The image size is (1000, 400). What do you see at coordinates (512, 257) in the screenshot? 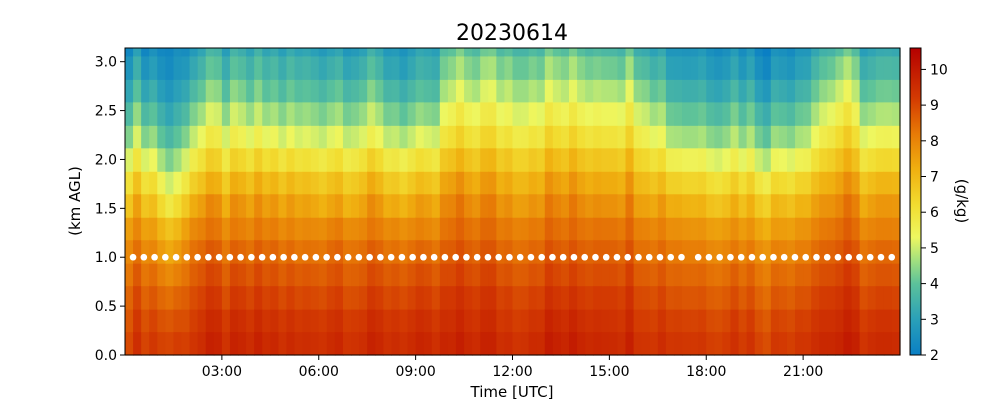
I see `marker-series` at bounding box center [512, 257].